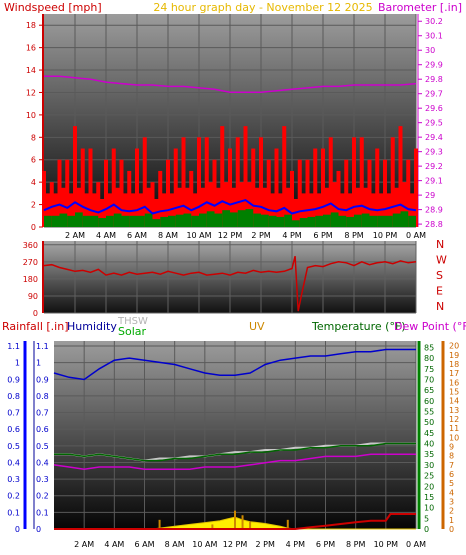  What do you see at coordinates (451, 456) in the screenshot?
I see `temperature-tick-label: 8` at bounding box center [451, 456].